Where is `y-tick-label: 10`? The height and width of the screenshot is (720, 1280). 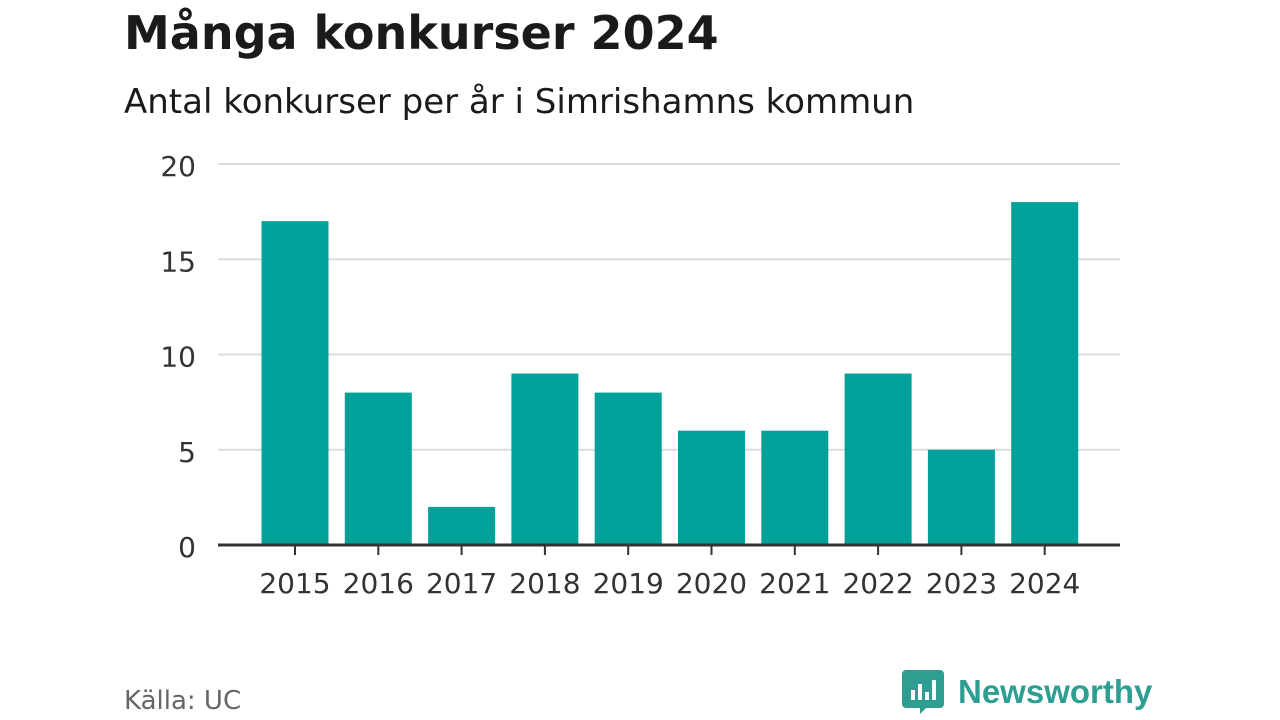 y-tick-label: 10 is located at coordinates (178, 357).